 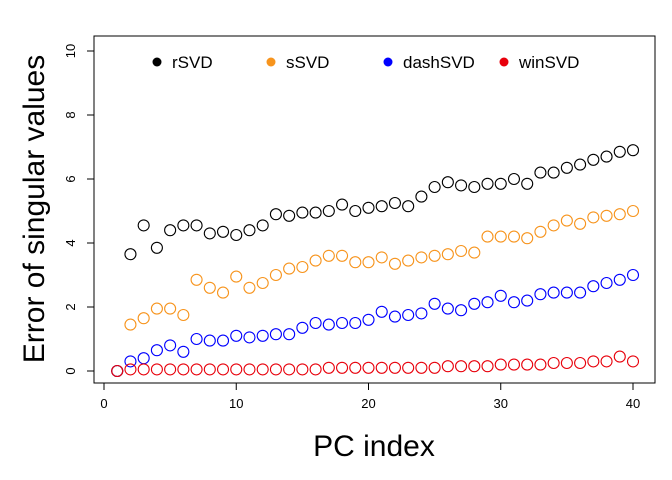 I want to click on x-axis: 0 10 20 30 40, so click(x=370, y=396).